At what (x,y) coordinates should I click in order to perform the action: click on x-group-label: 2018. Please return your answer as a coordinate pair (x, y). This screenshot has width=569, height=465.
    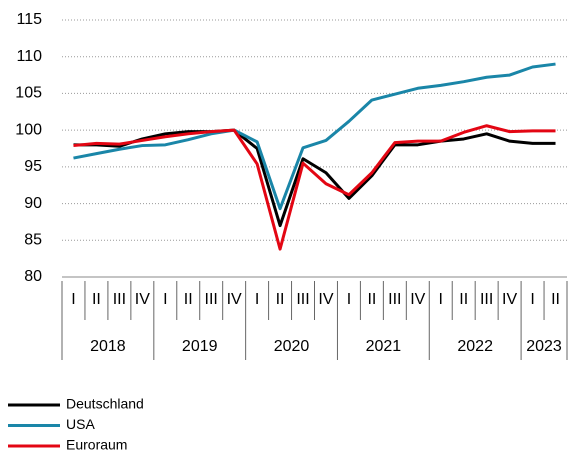
    Looking at the image, I should click on (108, 346).